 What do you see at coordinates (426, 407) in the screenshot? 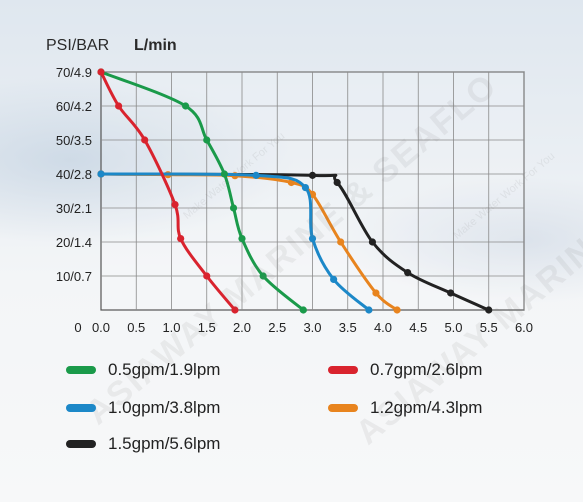
I see `legend-label: 1.2gpm/4.3lpm` at bounding box center [426, 407].